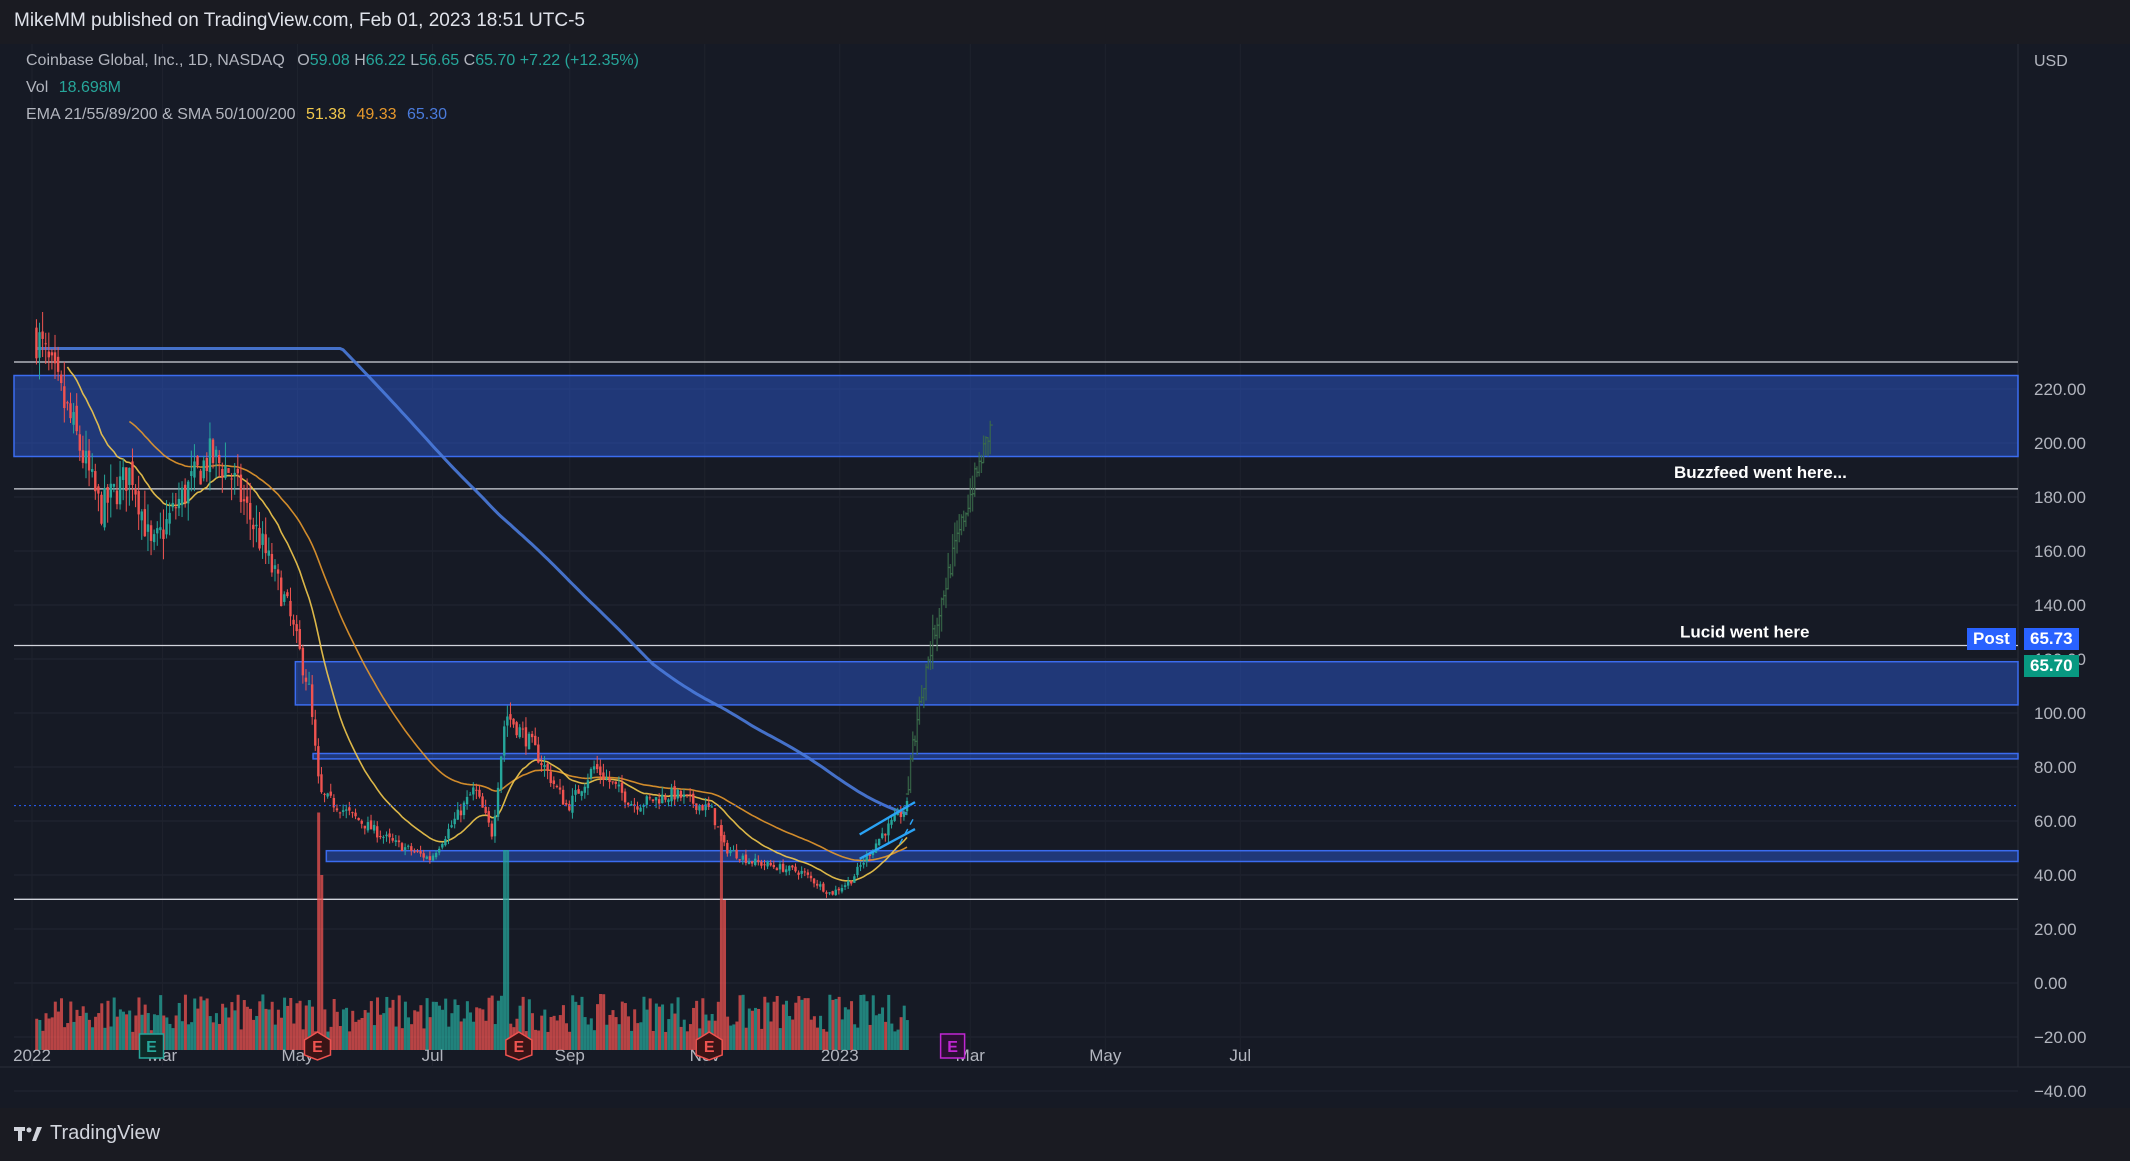  I want to click on footer-bar, so click(1065, 1134).